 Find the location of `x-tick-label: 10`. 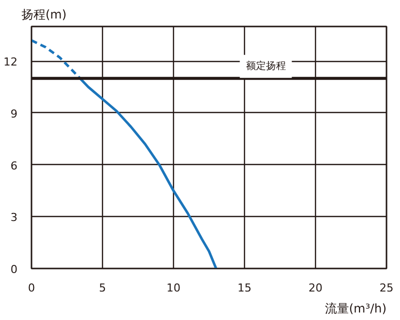

x-tick-label: 10 is located at coordinates (173, 288).